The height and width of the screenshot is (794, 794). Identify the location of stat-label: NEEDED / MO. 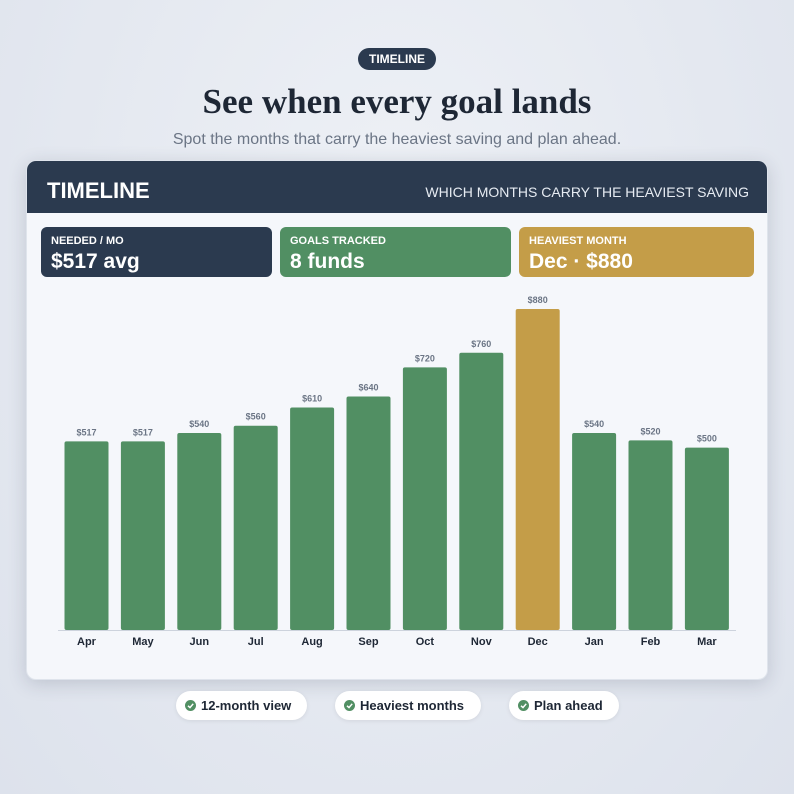
(87, 241).